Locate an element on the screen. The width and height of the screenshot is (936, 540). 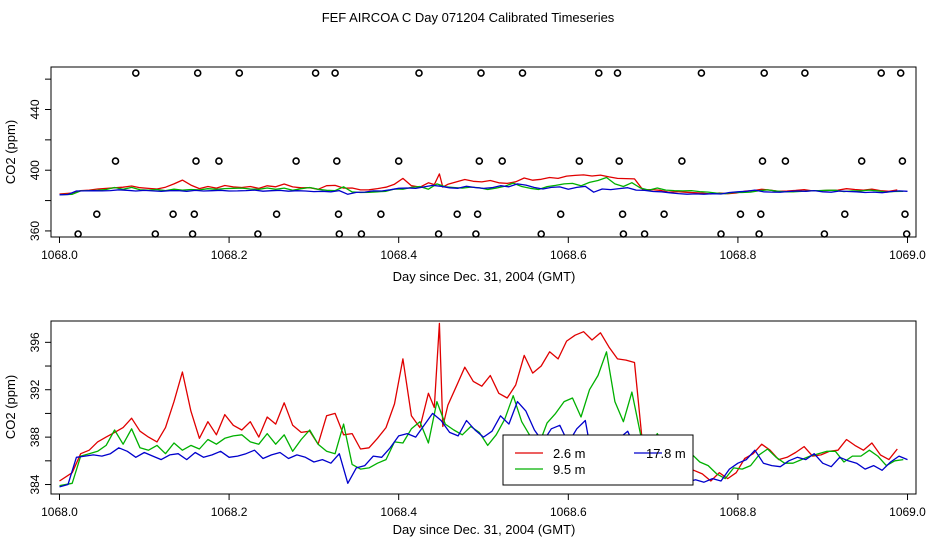
bottom-y-tick-label: 392 is located at coordinates (35, 389).